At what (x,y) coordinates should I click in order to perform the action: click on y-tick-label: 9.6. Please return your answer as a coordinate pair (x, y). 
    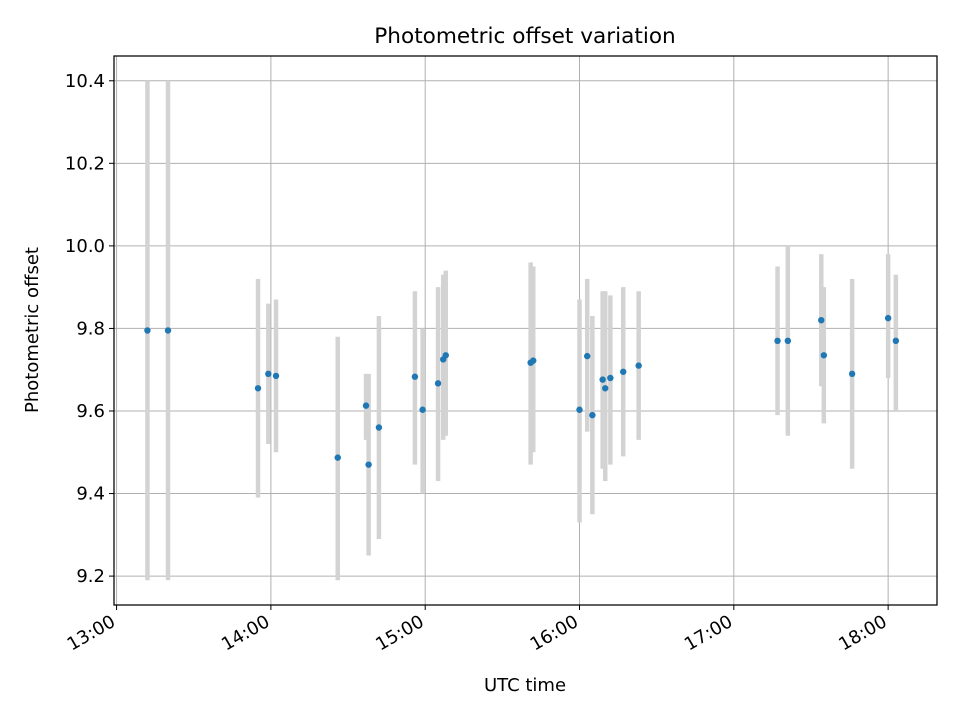
    Looking at the image, I should click on (90, 411).